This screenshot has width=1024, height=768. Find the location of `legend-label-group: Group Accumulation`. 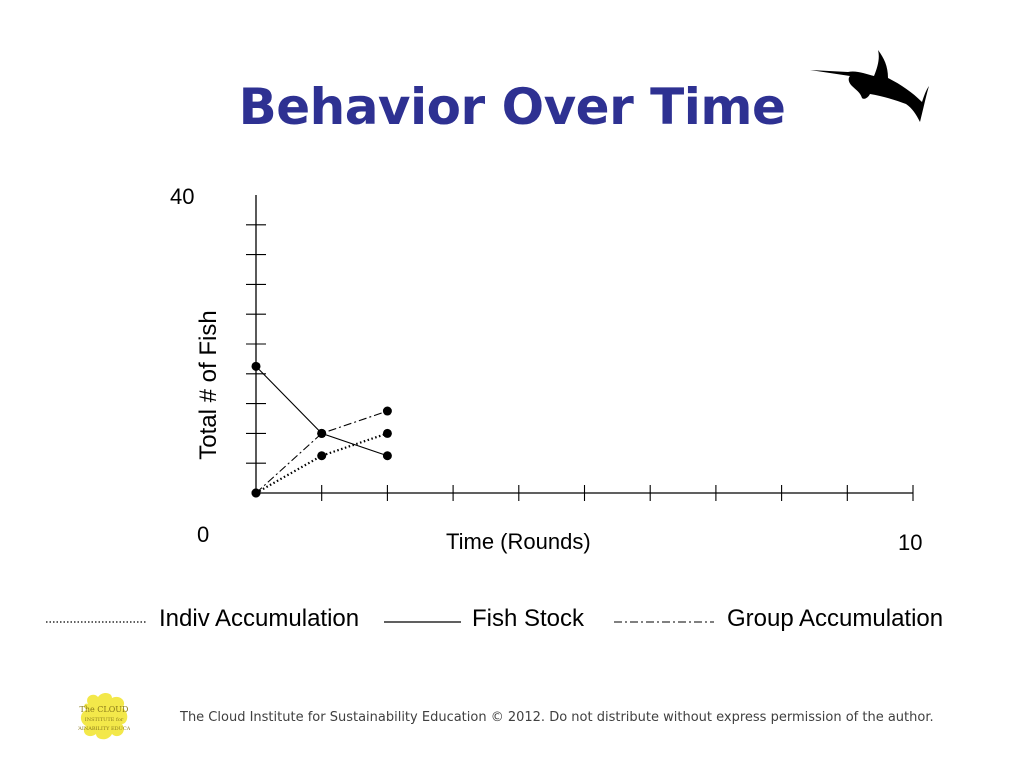

legend-label-group: Group Accumulation is located at coordinates (835, 618).